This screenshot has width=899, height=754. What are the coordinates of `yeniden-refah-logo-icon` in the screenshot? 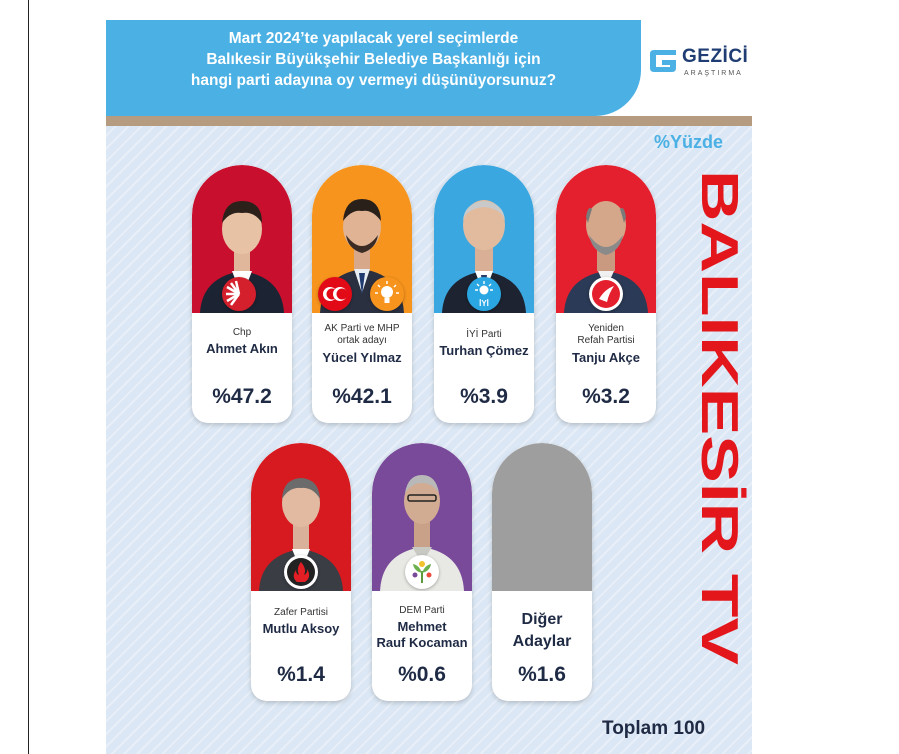 It's located at (606, 294).